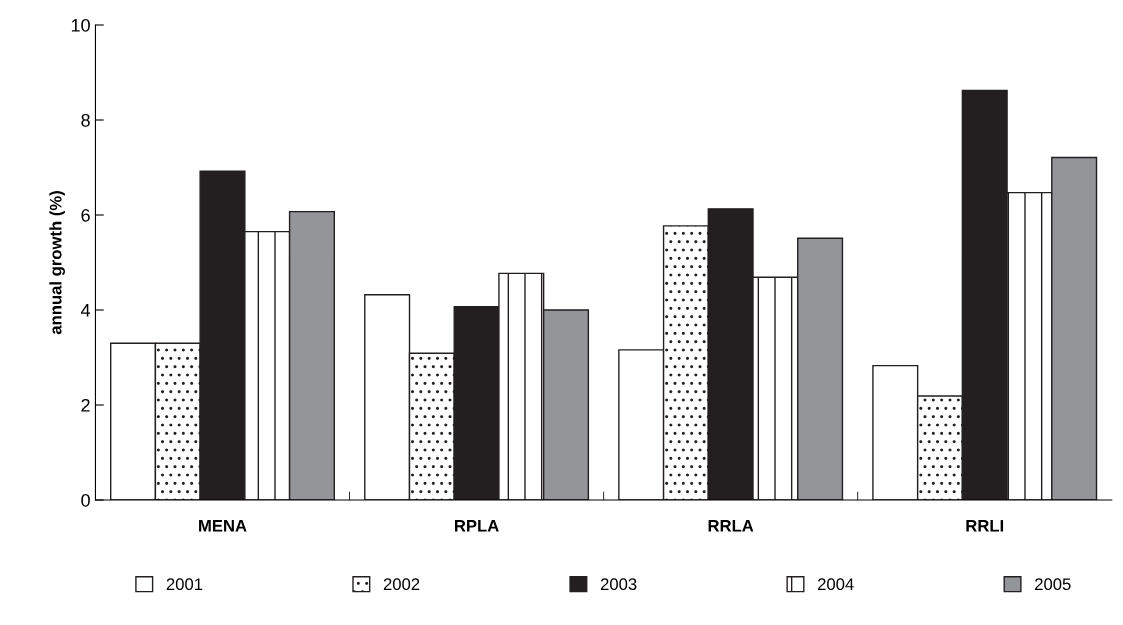  Describe the element at coordinates (184, 584) in the screenshot. I see `legend-label: 2001` at that location.